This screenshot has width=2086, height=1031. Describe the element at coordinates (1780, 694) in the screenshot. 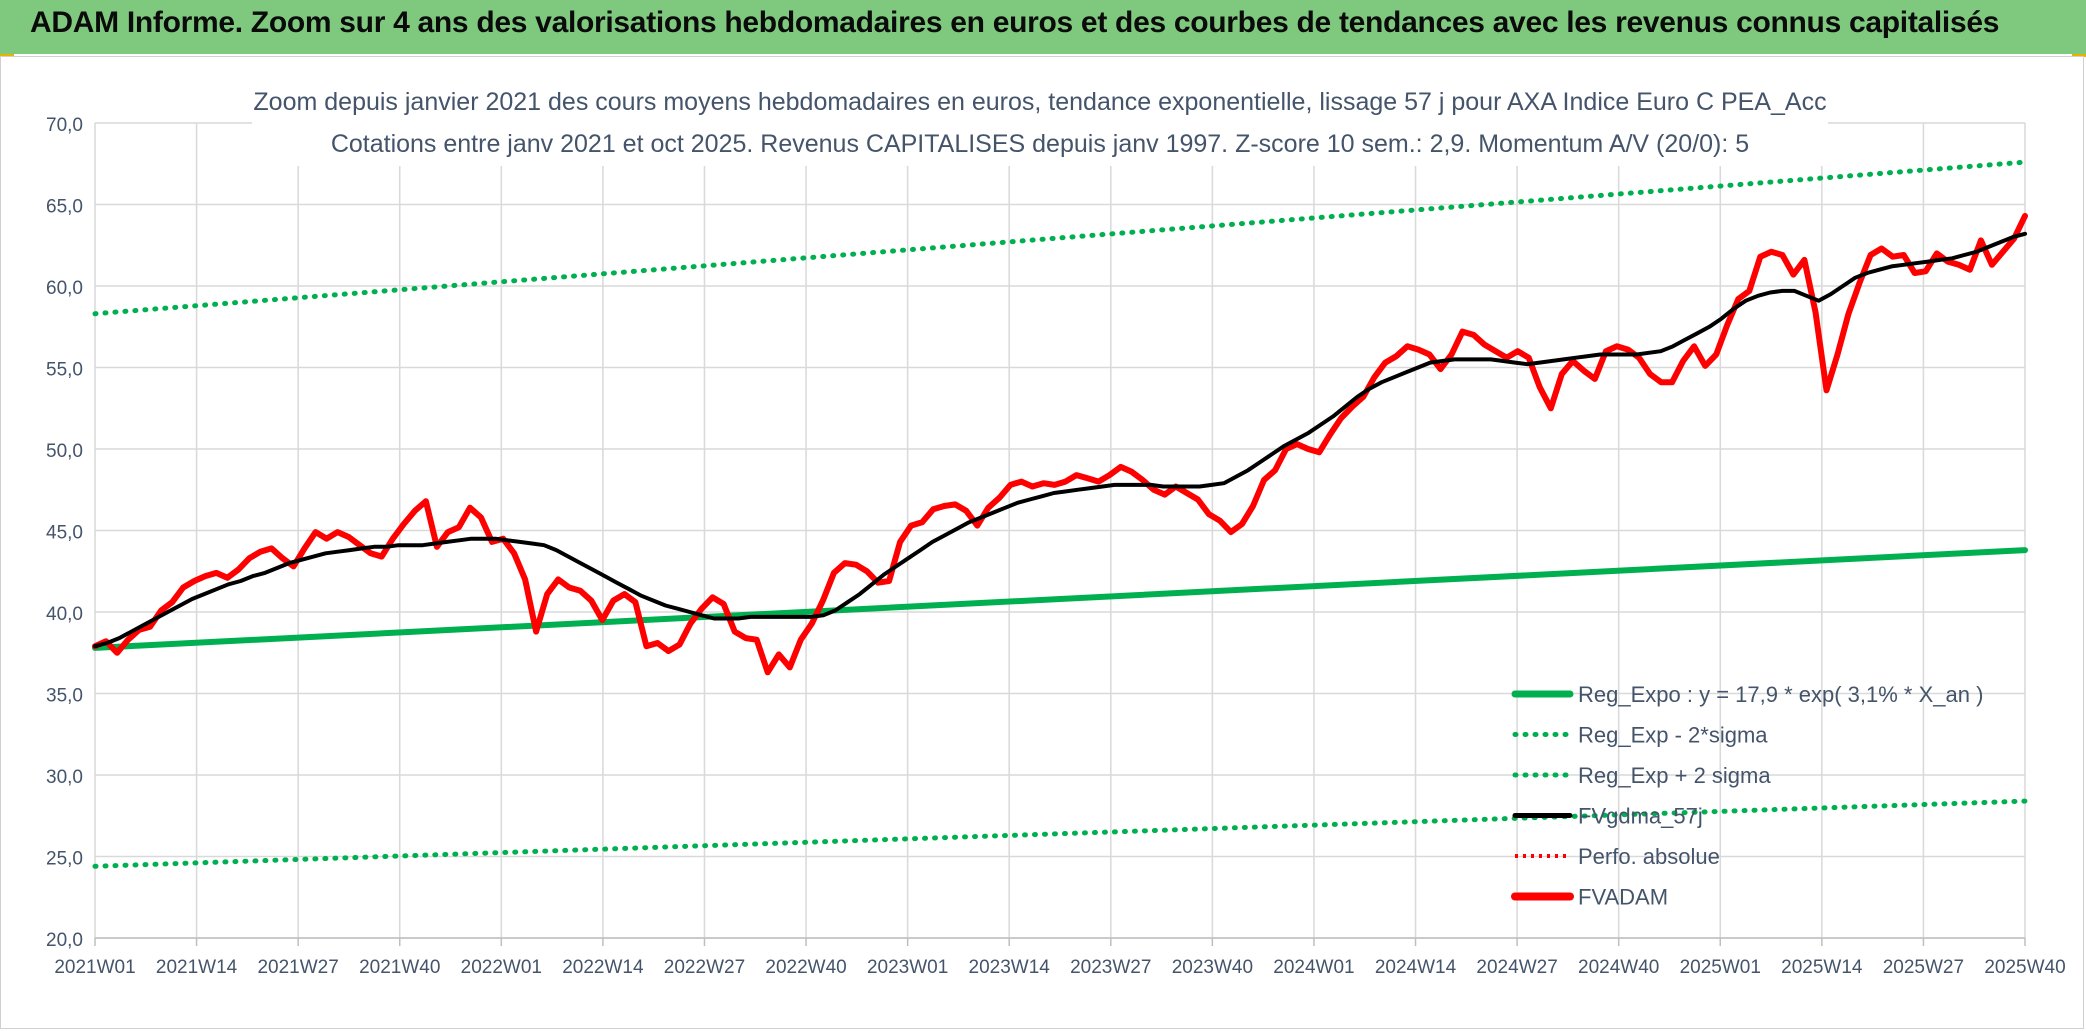

I see `legend-label: Reg_Expo : y = 17,9 * exp( 3,1% * X_an )` at that location.